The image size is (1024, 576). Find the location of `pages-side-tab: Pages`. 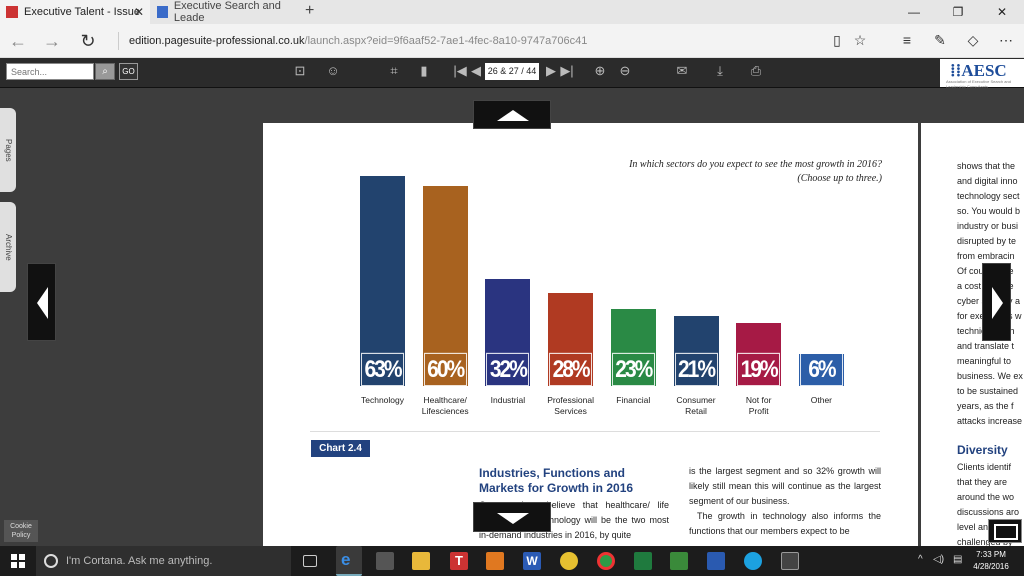

pages-side-tab: Pages is located at coordinates (8, 150).